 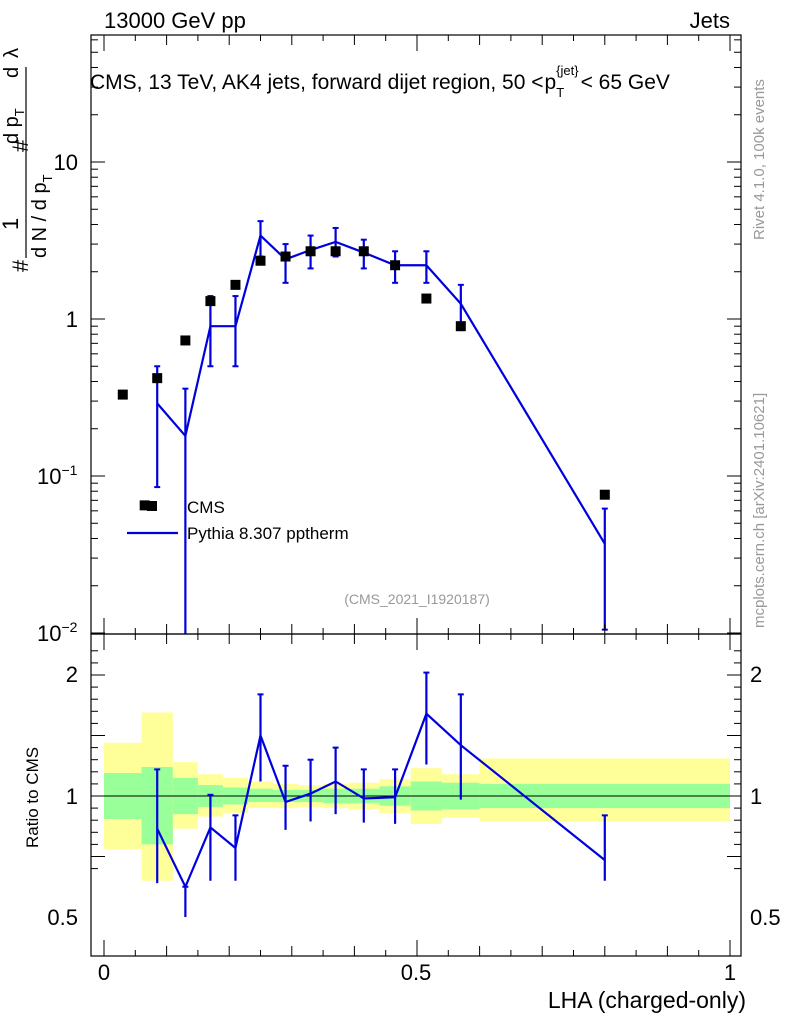 What do you see at coordinates (765, 917) in the screenshot?
I see `ratio-tick-label-0p5-right: 0.5` at bounding box center [765, 917].